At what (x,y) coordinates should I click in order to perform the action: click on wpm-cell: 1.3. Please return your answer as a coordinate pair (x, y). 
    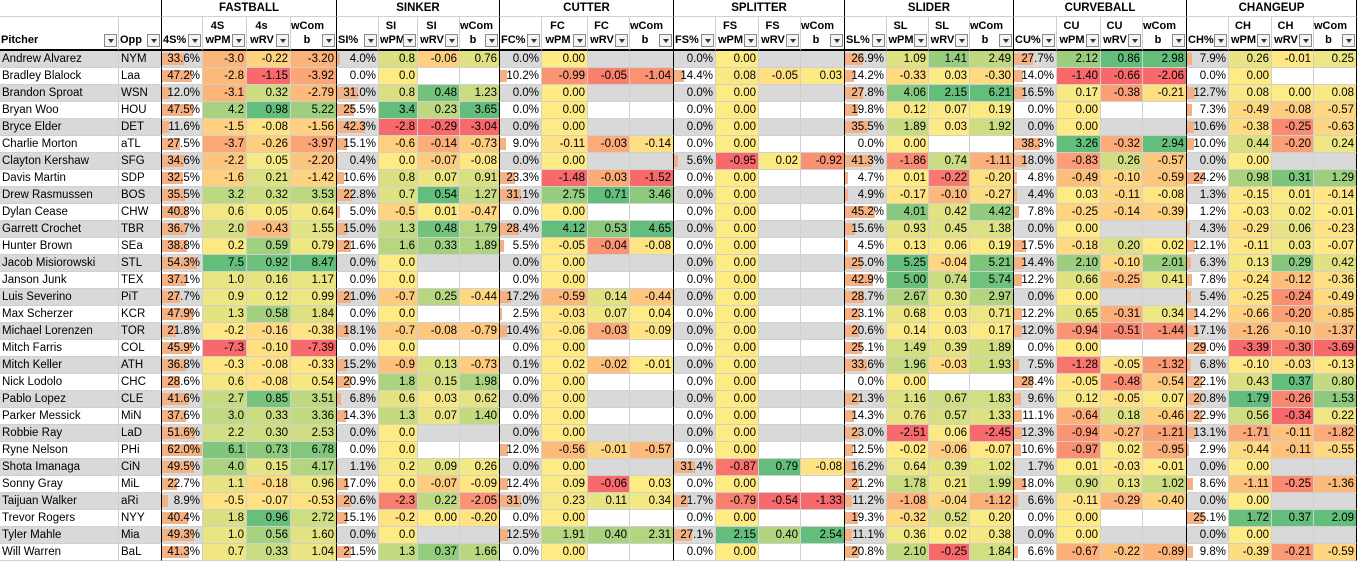
    Looking at the image, I should click on (225, 314).